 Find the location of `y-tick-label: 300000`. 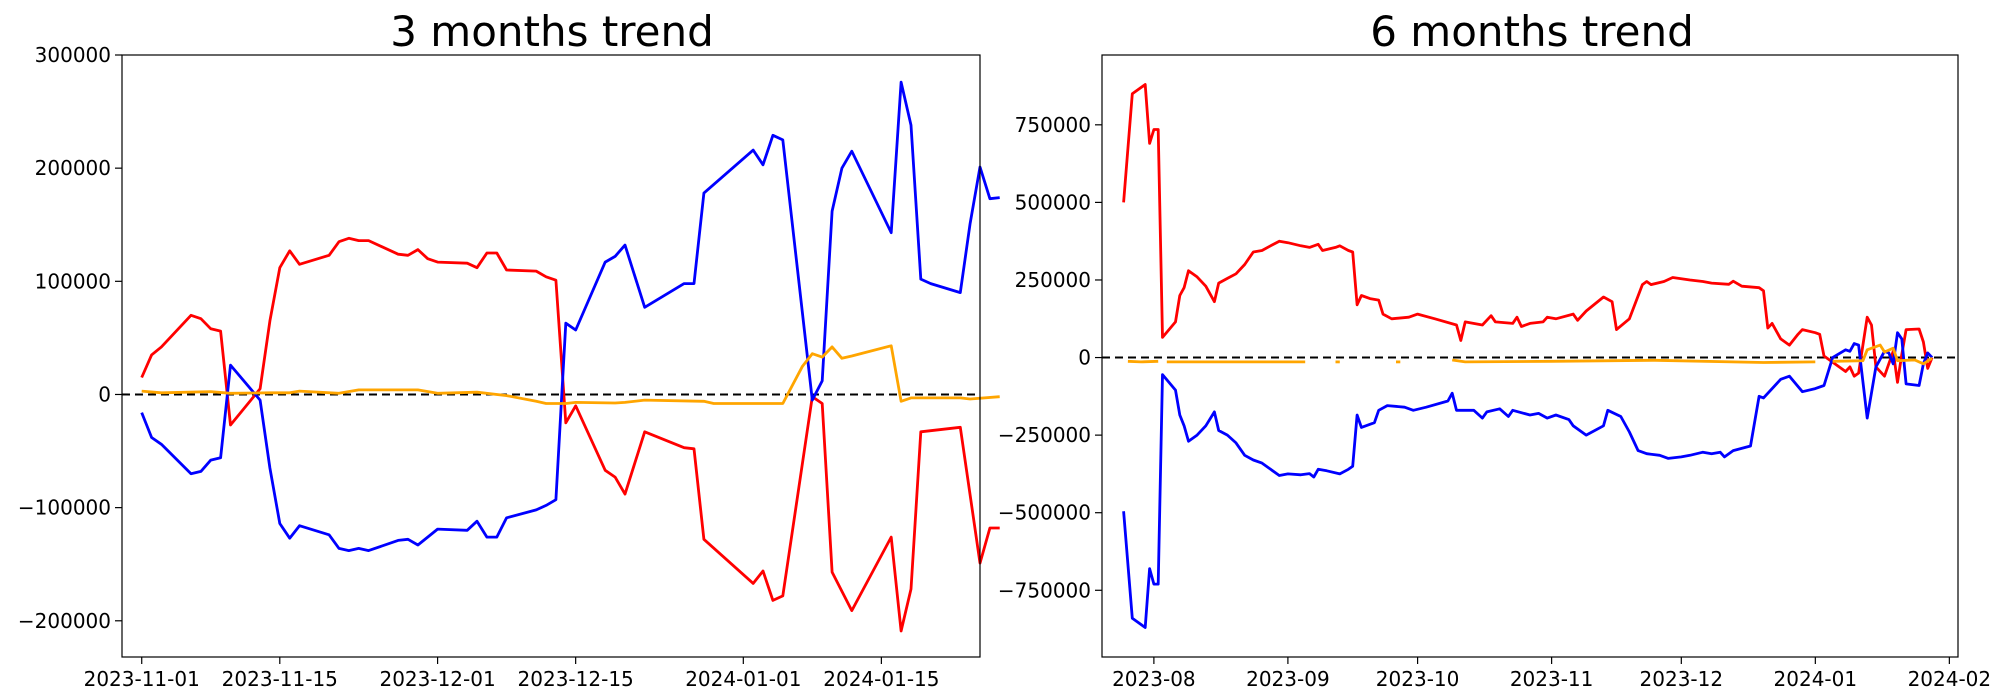

y-tick-label: 300000 is located at coordinates (73, 55).